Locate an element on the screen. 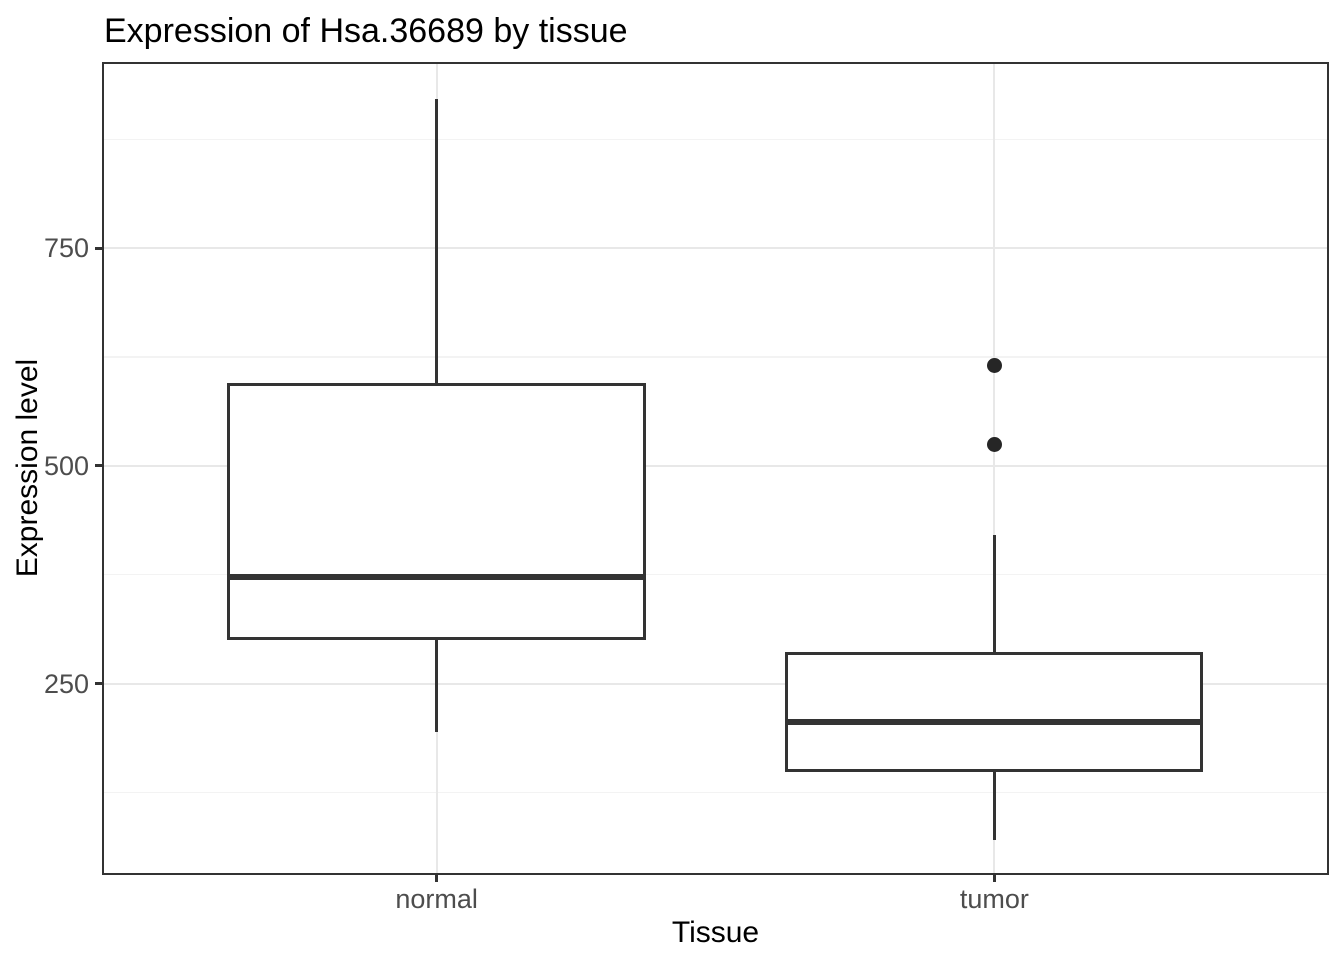 The height and width of the screenshot is (960, 1344). x-tick-label-tumor: tumor is located at coordinates (994, 899).